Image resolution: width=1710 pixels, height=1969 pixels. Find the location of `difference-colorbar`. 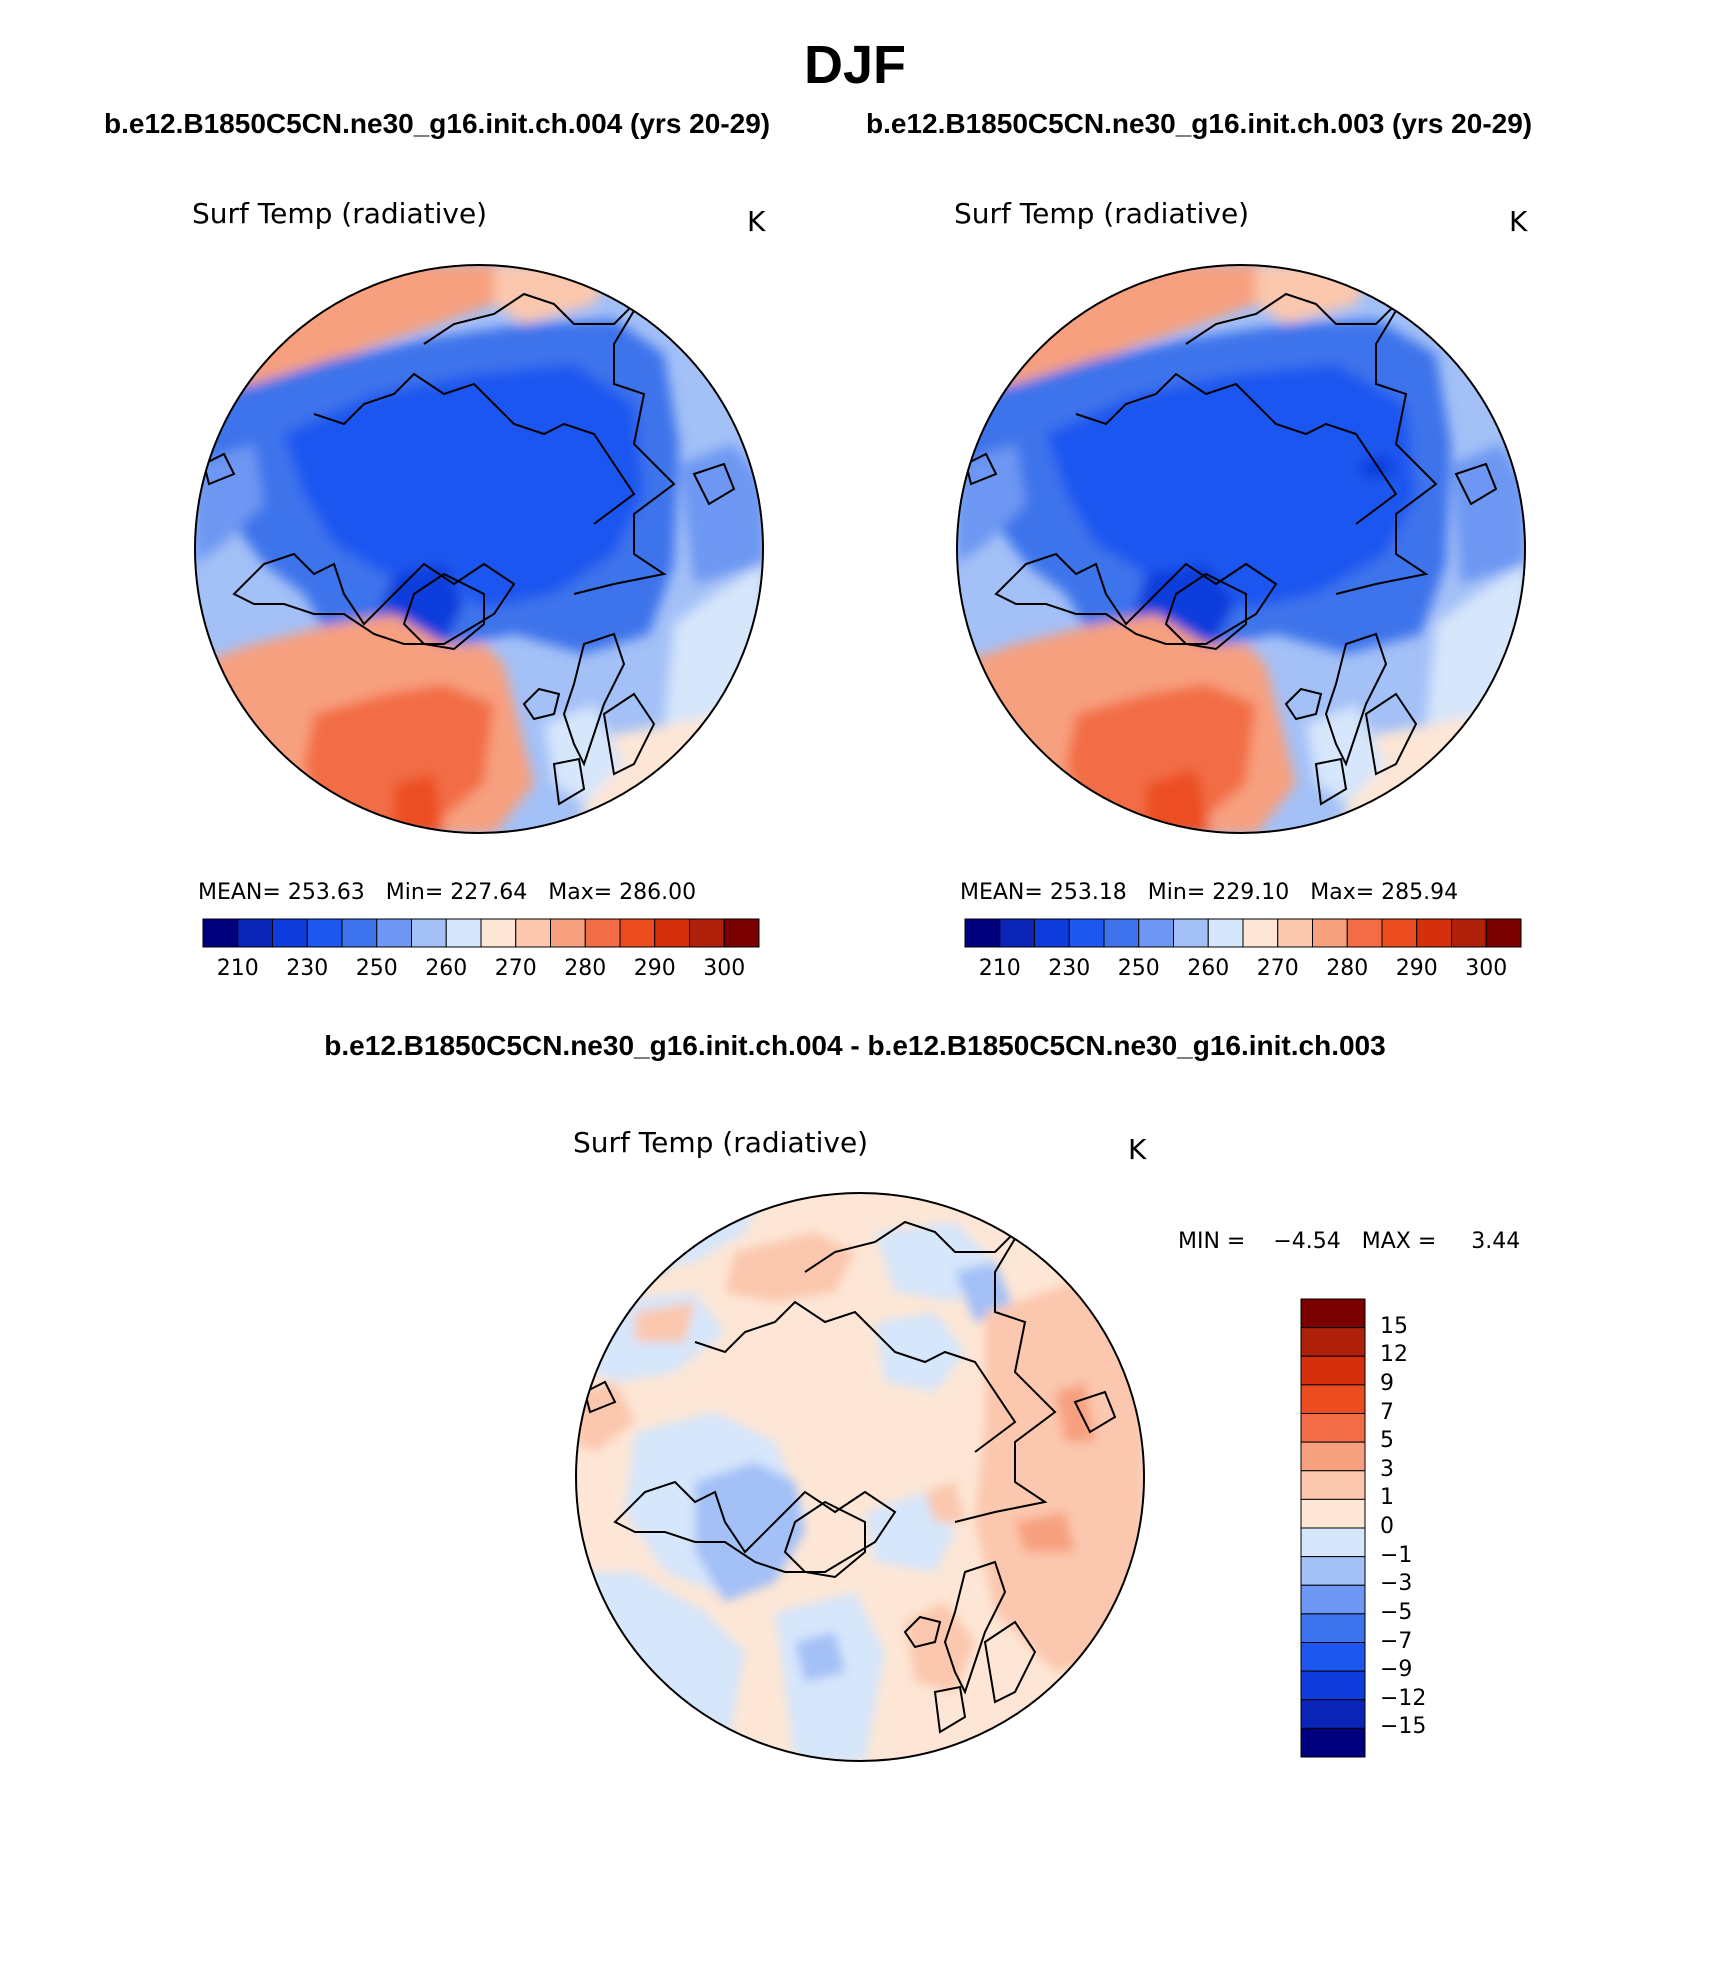

difference-colorbar is located at coordinates (1333, 1528).